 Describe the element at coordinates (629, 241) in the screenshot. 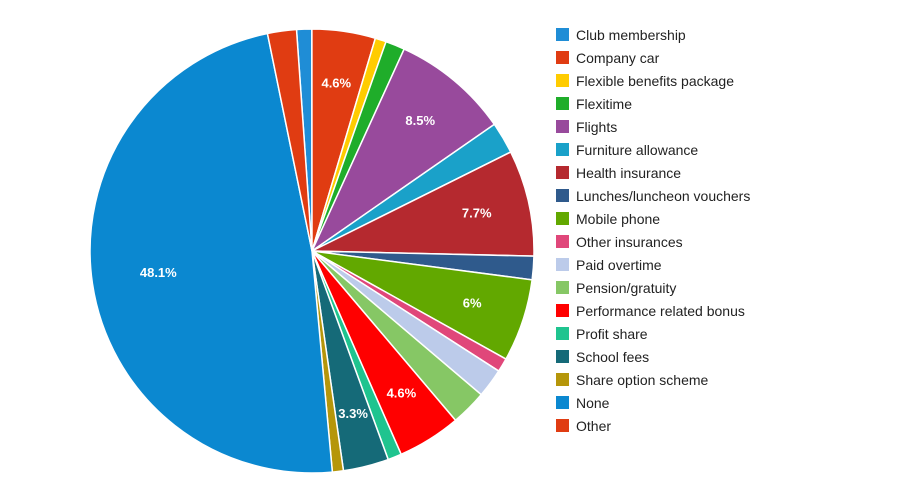

I see `legend-label: Other insurances` at that location.